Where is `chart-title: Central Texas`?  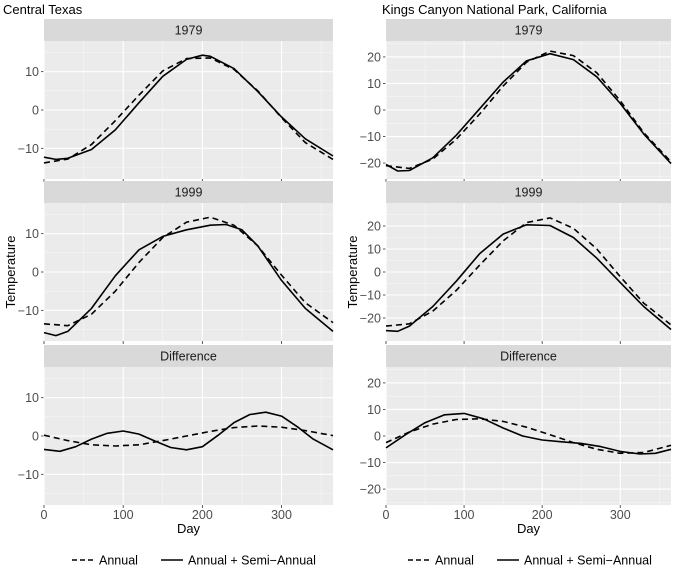
chart-title: Central Texas is located at coordinates (43, 9).